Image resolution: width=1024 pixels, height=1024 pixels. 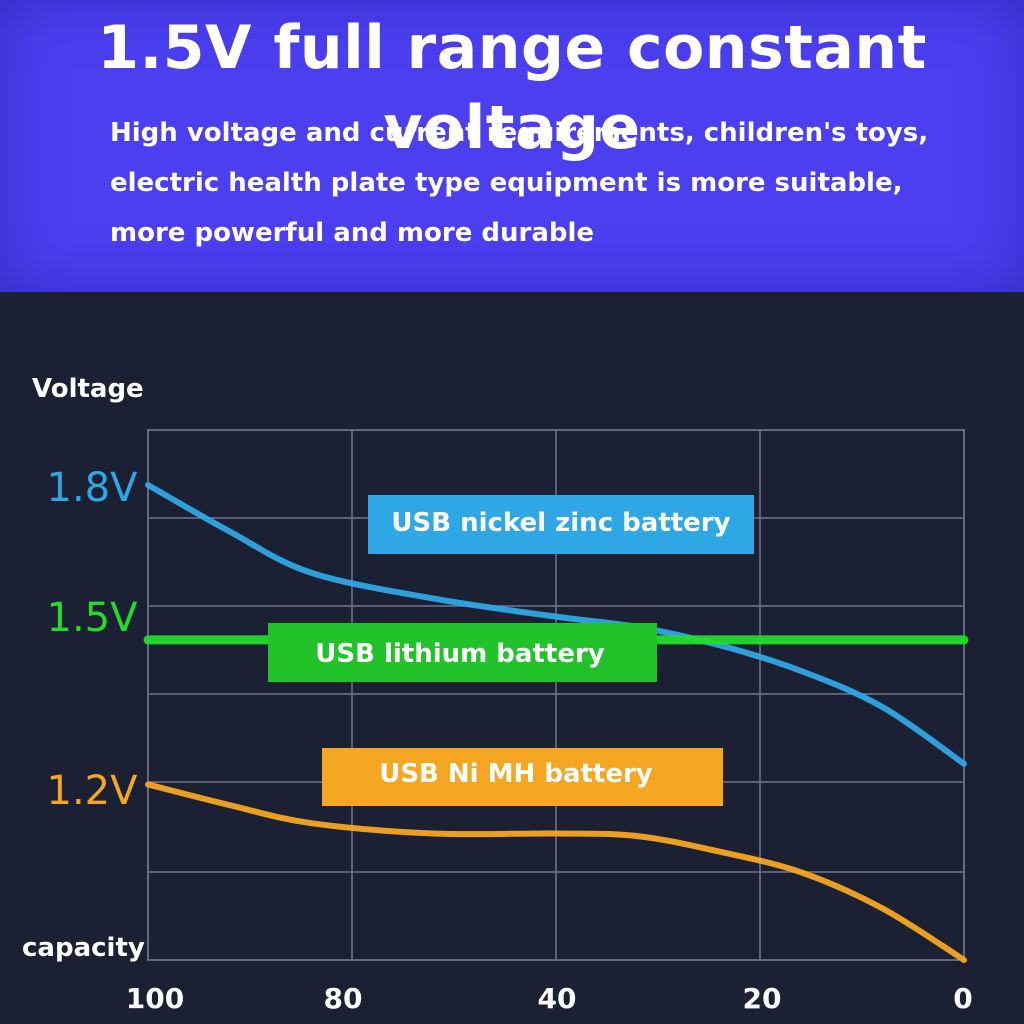 I want to click on x-tick-label: 100, so click(x=155, y=998).